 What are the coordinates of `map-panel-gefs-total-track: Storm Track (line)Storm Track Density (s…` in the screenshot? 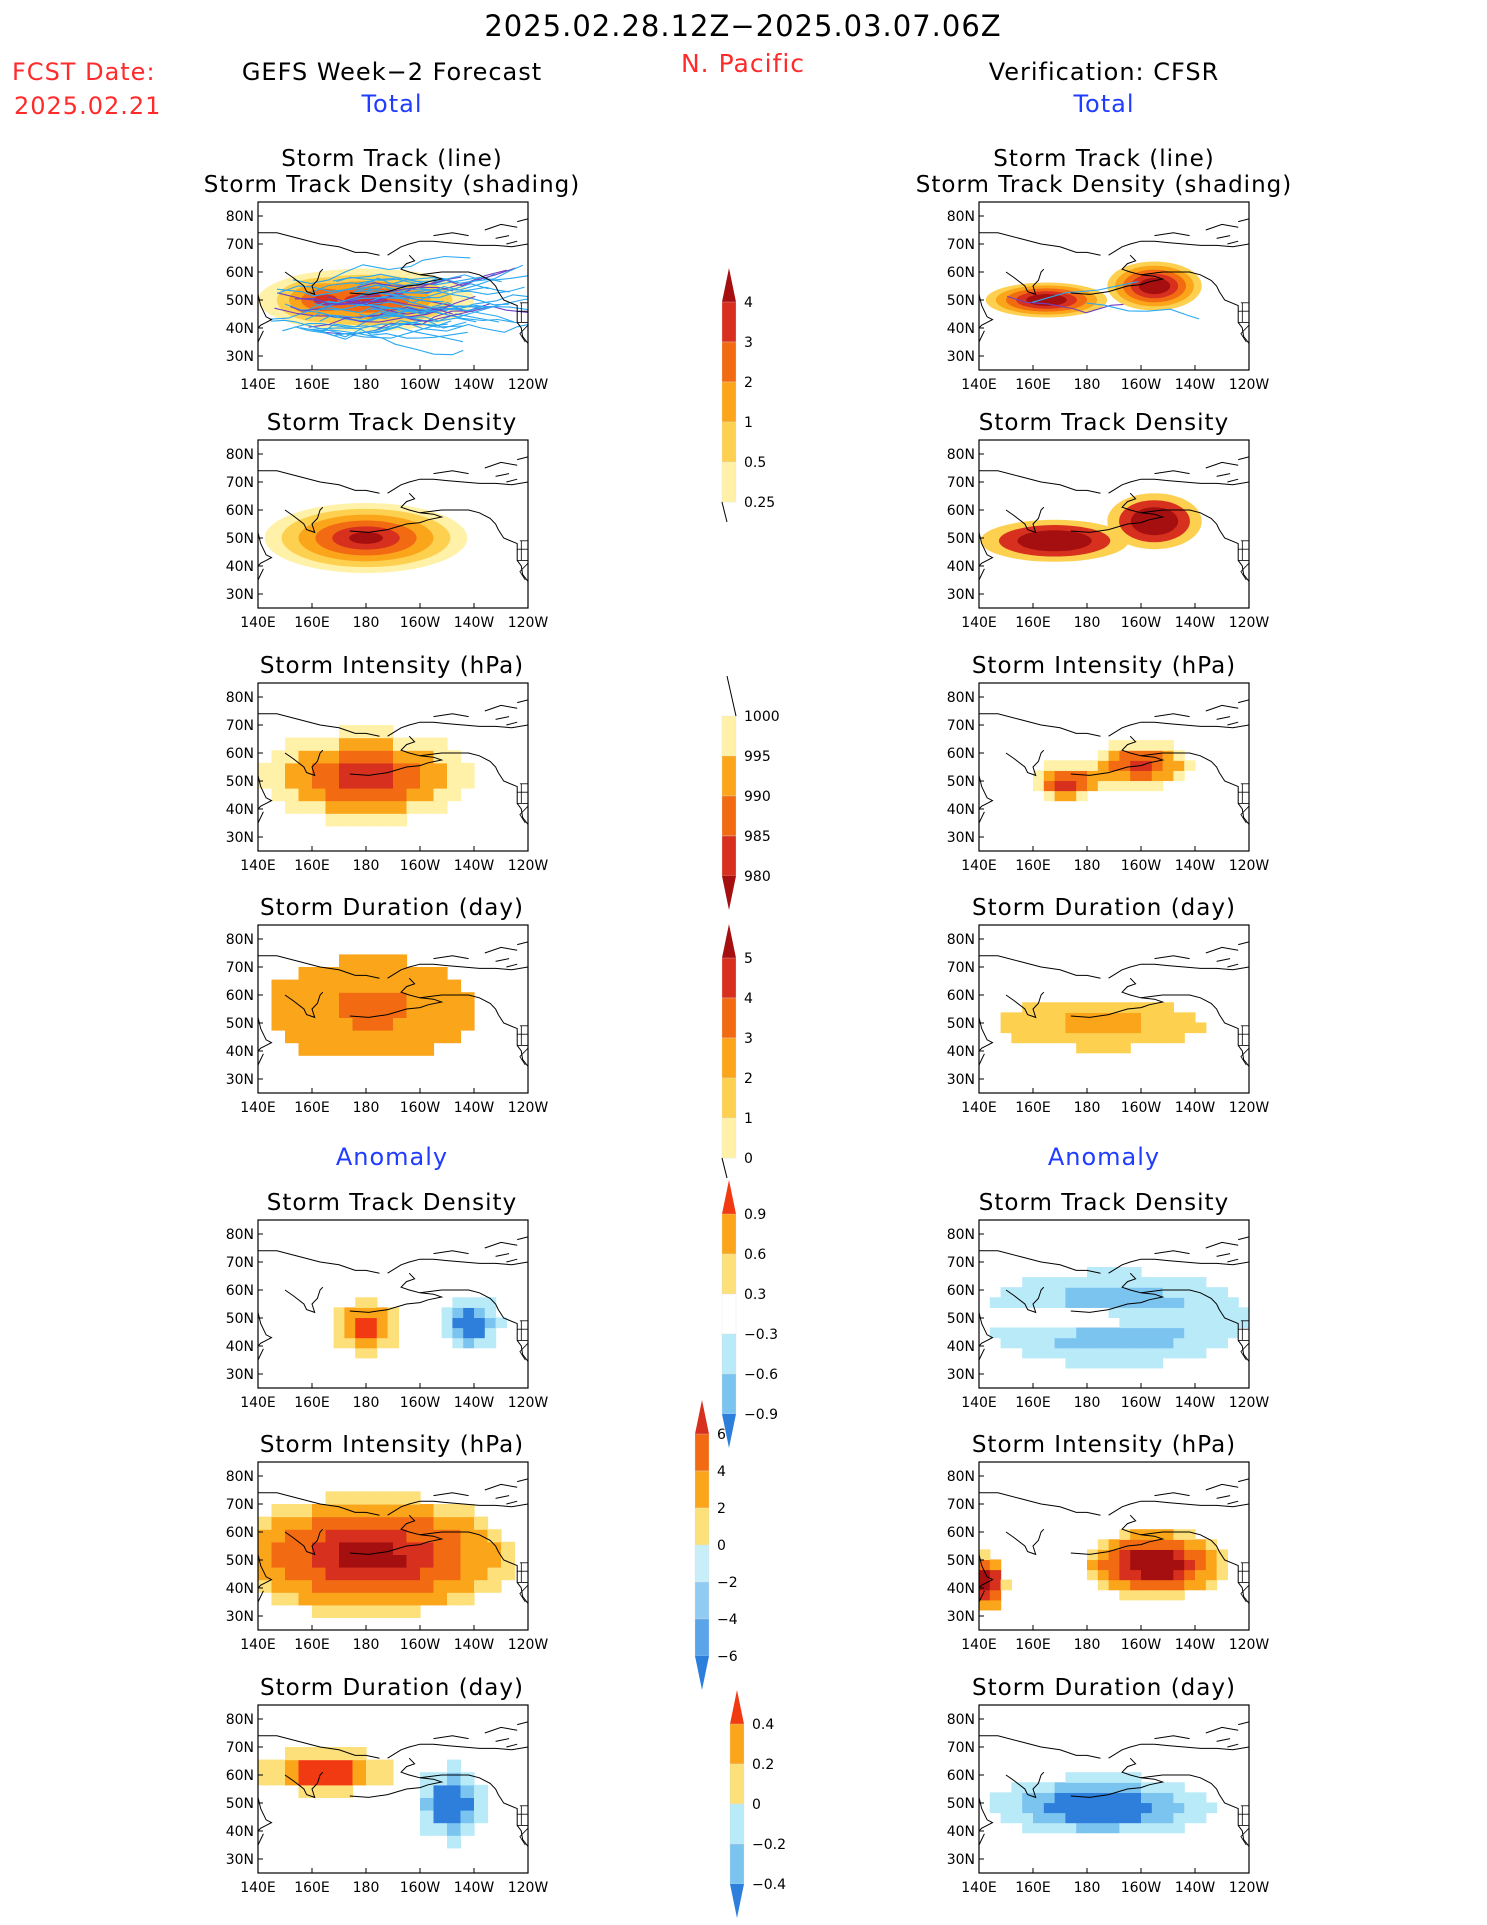 It's located at (391, 269).